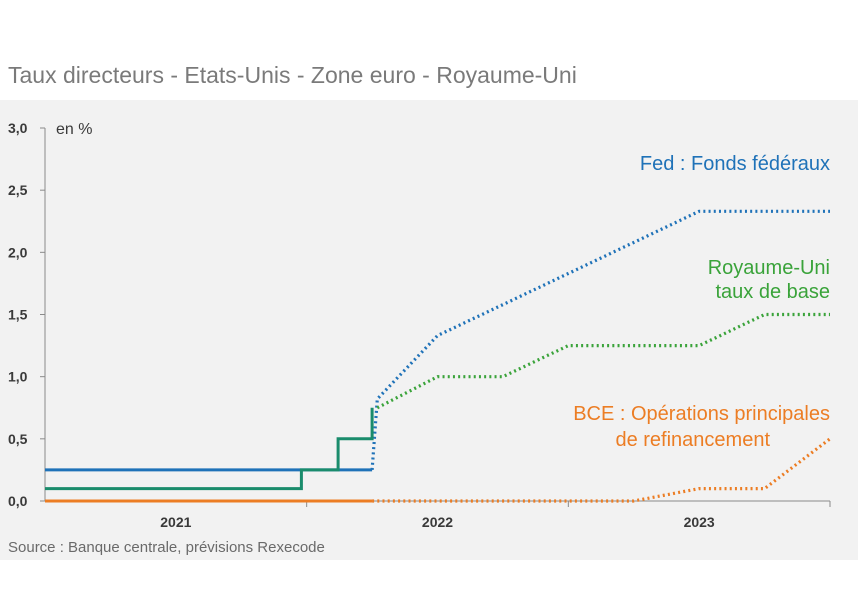 Image resolution: width=858 pixels, height=600 pixels. Describe the element at coordinates (437, 522) in the screenshot. I see `x-tick-label: 2022` at that location.